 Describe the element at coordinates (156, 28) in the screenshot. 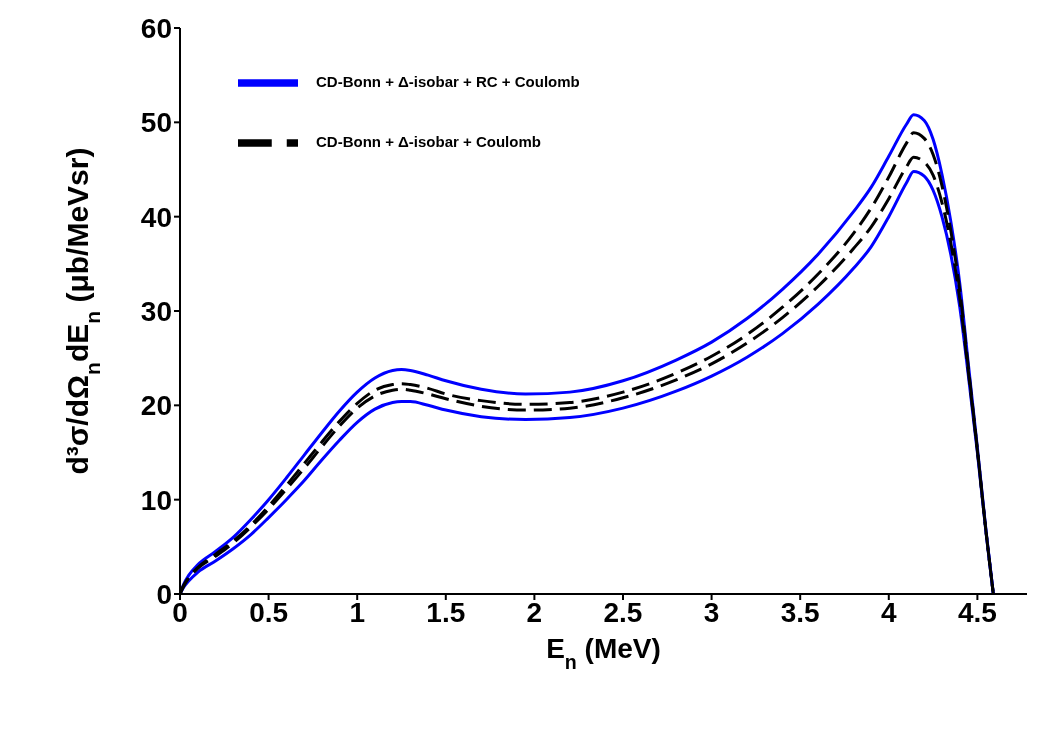

I see `y-tick-label: 60` at that location.